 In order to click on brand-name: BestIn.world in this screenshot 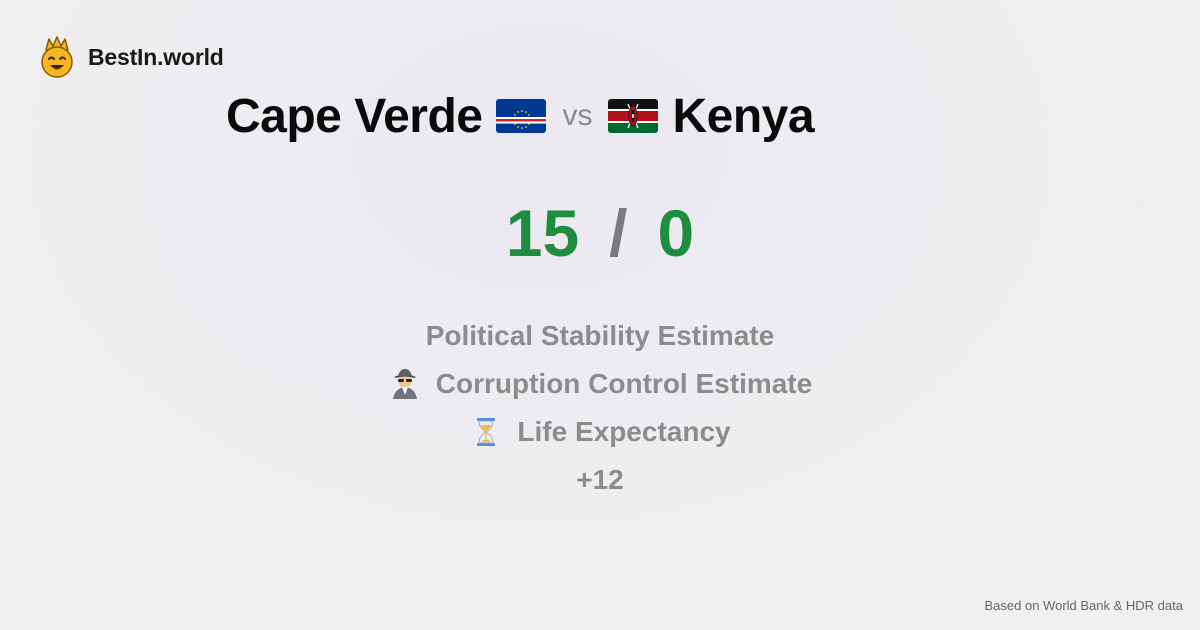, I will do `click(156, 56)`.